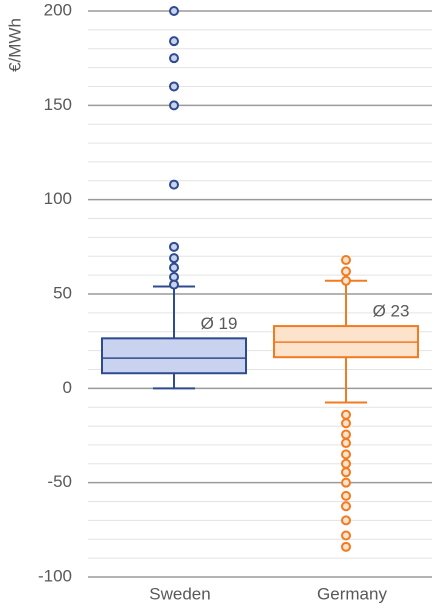  I want to click on y-tick-label: -100, so click(55, 575).